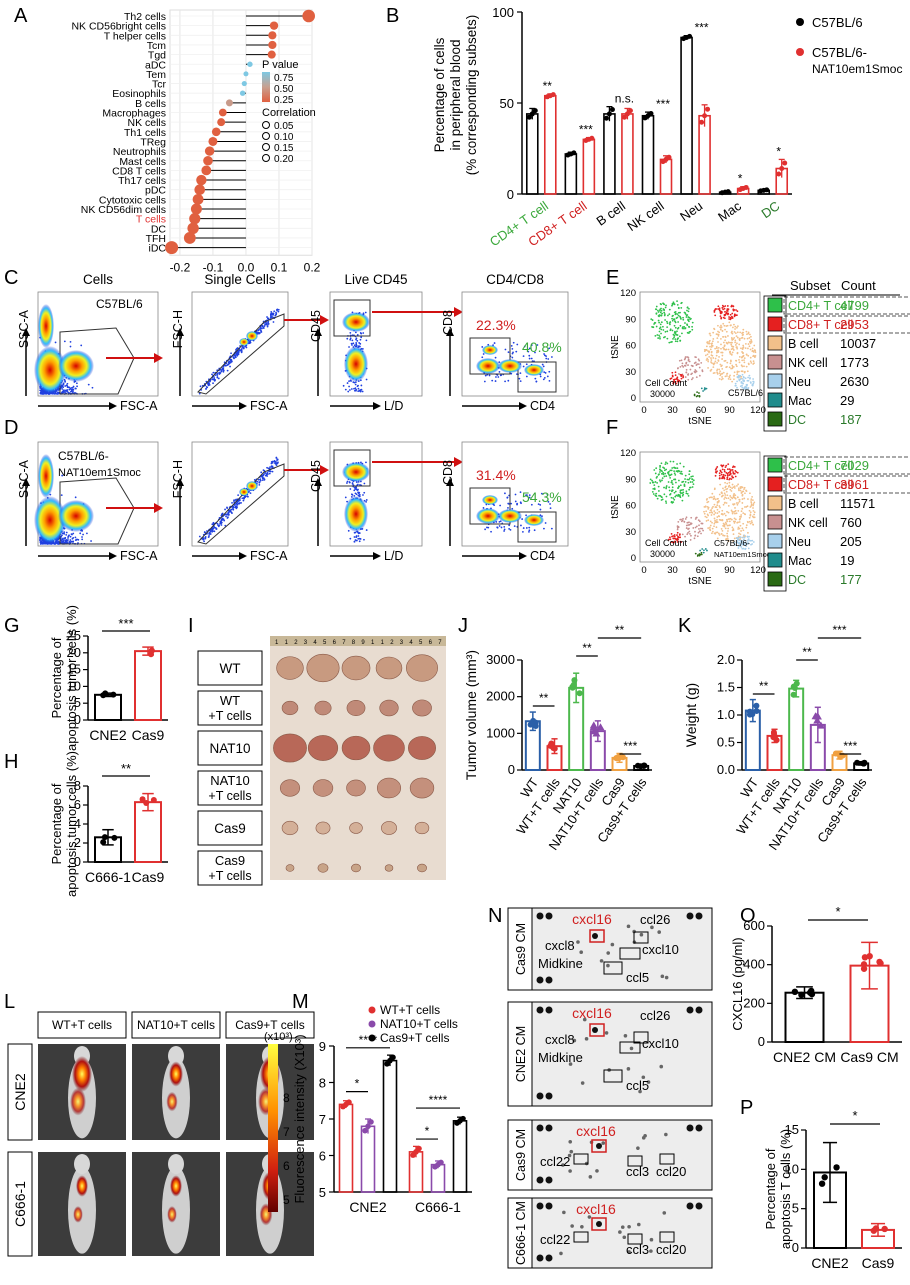 This screenshot has width=910, height=1285. Describe the element at coordinates (643, 570) in the screenshot. I see `x-tick-label: 0` at that location.